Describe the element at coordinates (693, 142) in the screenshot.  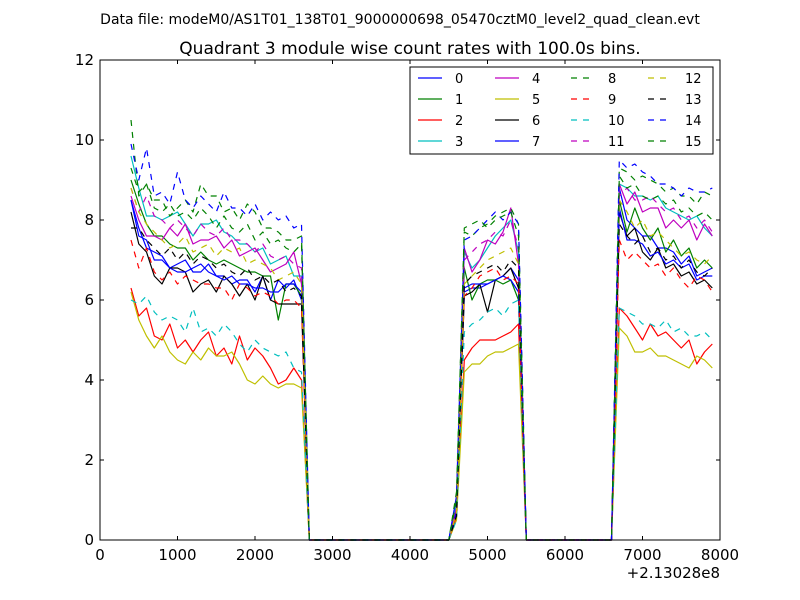
I see `legend-label-15: 15` at that location.